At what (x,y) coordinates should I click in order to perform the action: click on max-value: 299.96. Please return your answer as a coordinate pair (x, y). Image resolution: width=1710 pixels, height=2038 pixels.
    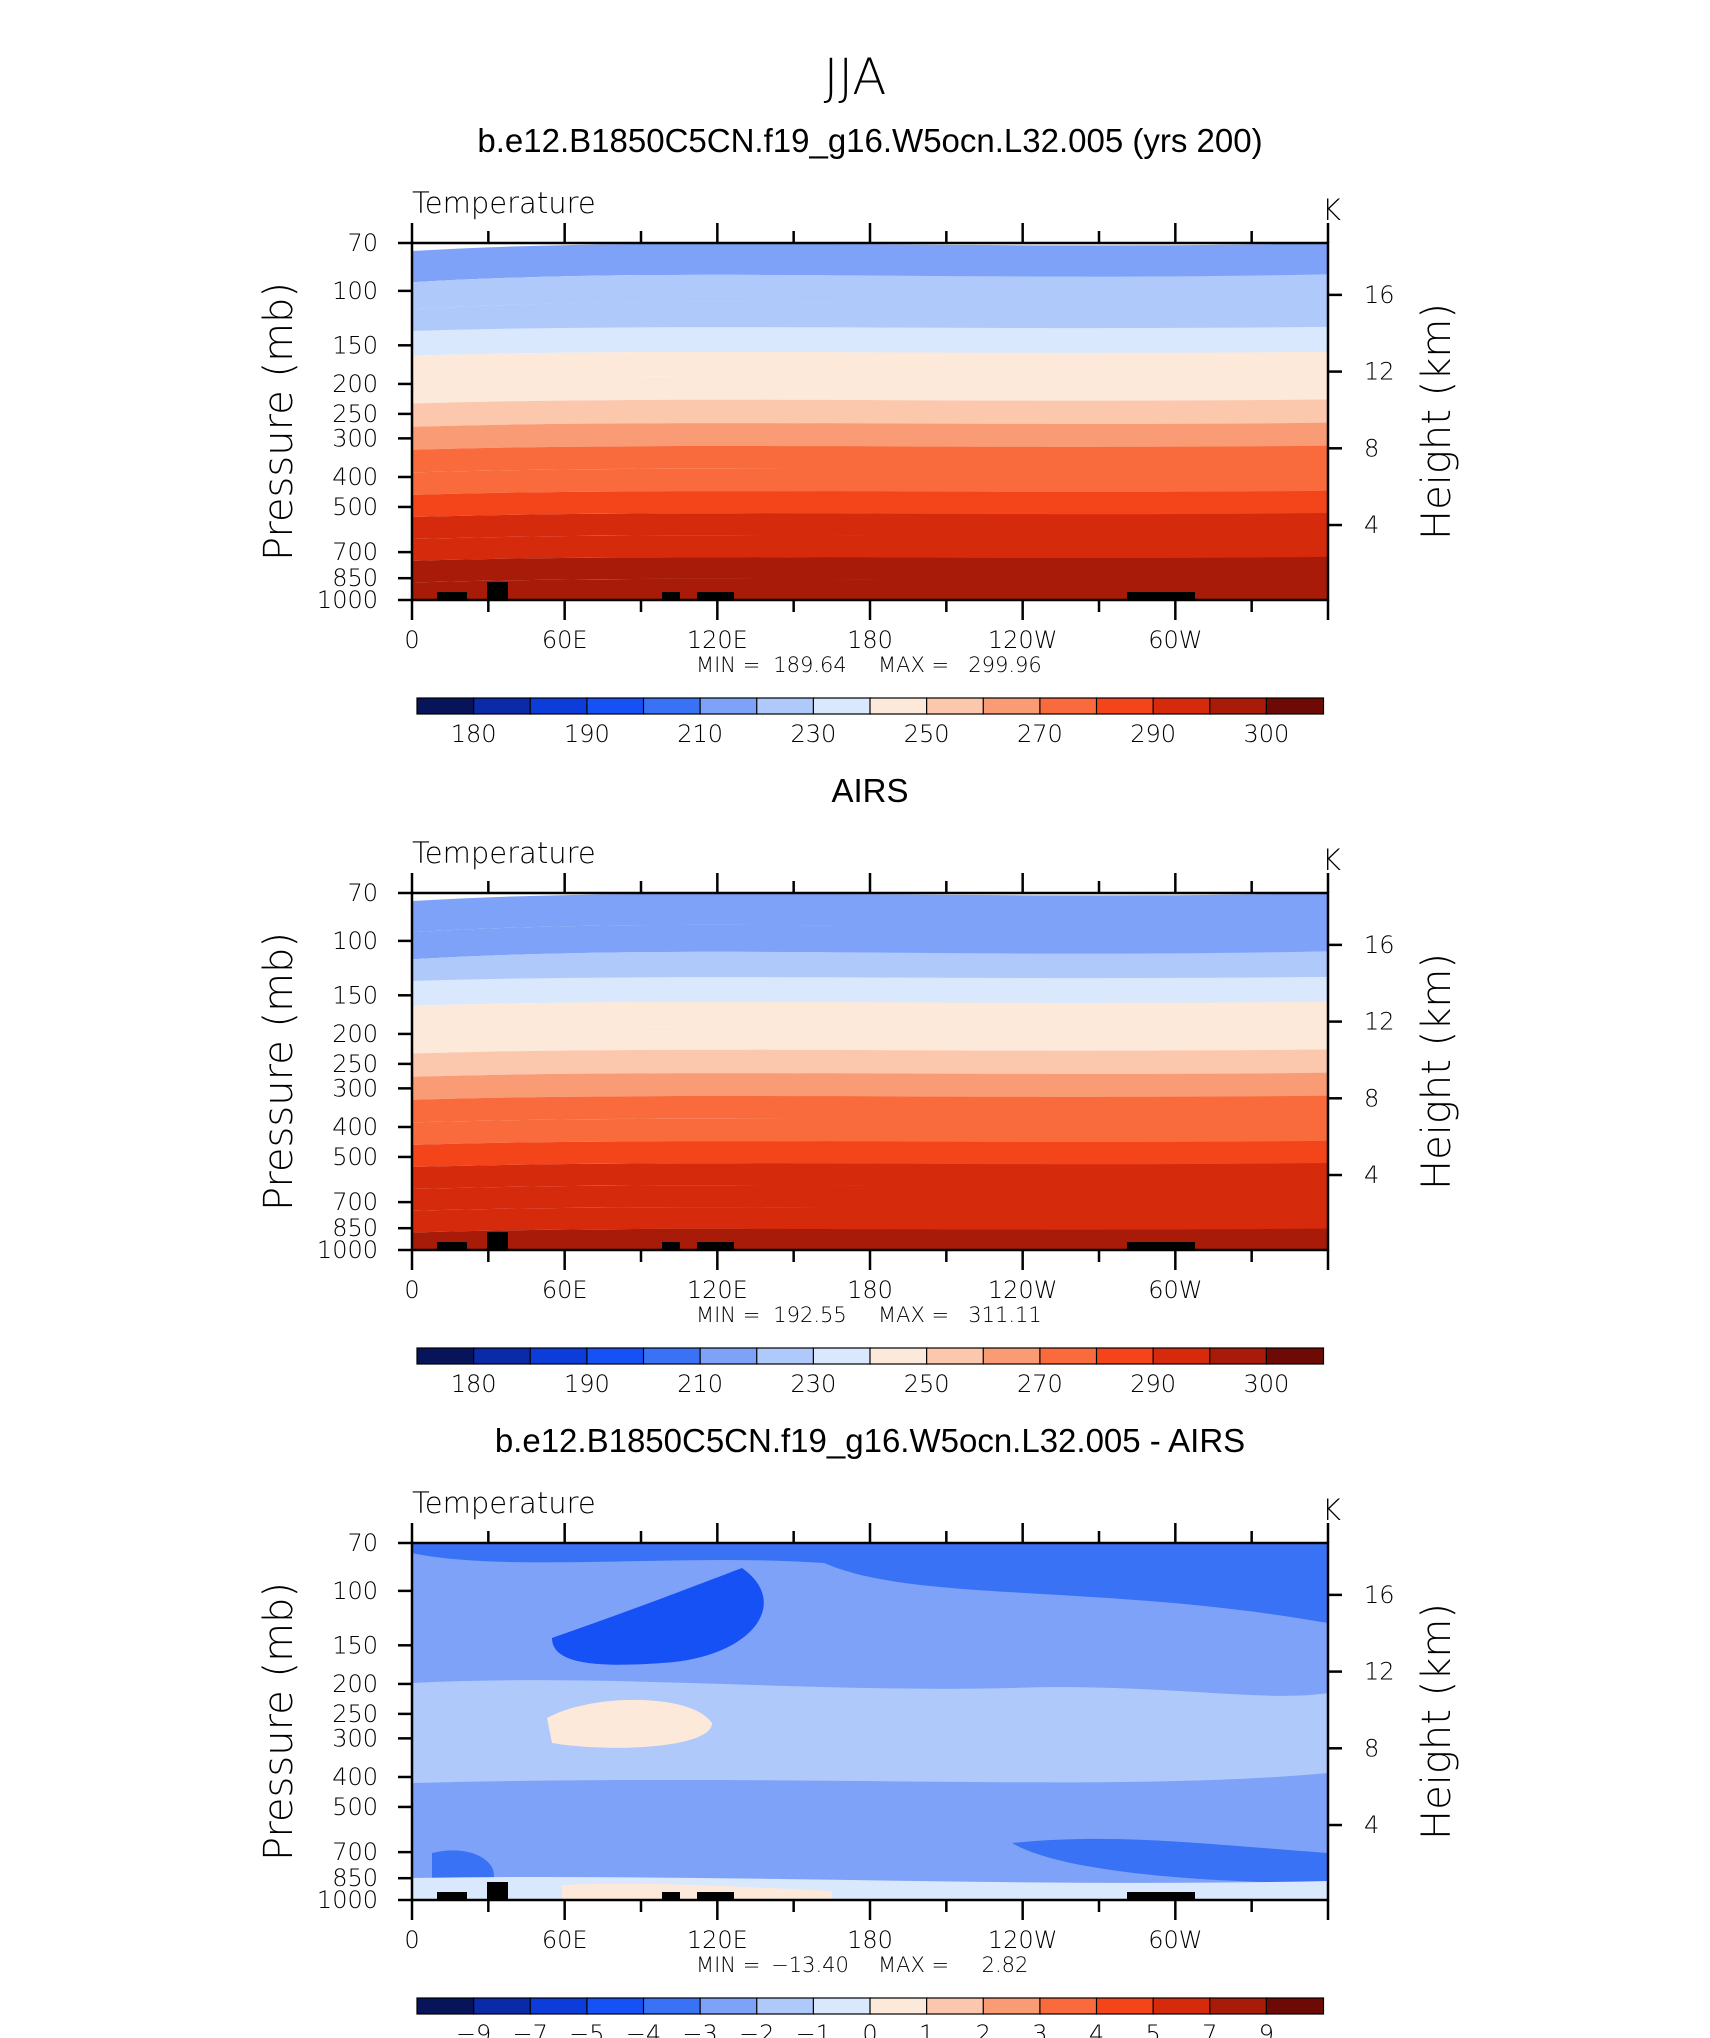
    Looking at the image, I should click on (1004, 665).